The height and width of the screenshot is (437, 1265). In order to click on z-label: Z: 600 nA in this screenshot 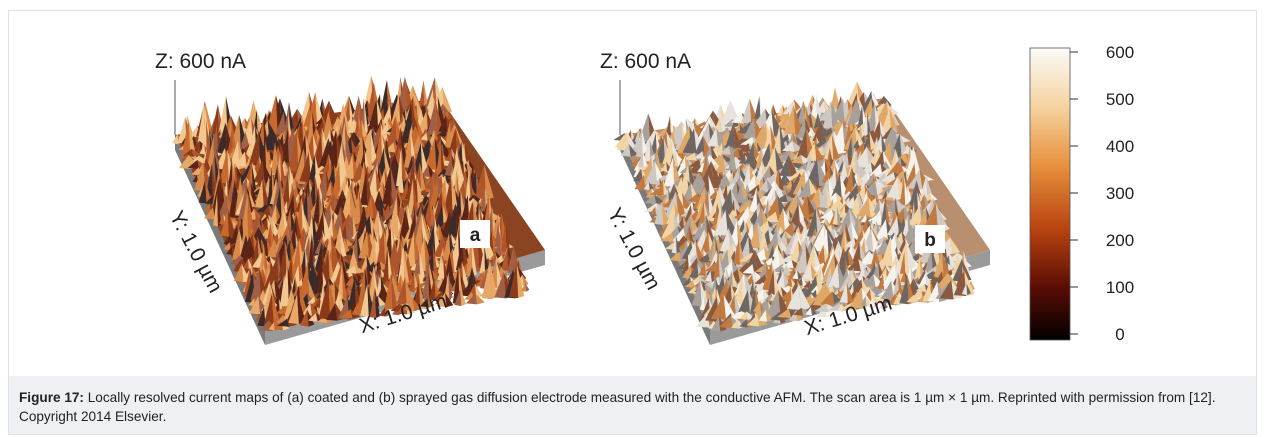, I will do `click(200, 61)`.